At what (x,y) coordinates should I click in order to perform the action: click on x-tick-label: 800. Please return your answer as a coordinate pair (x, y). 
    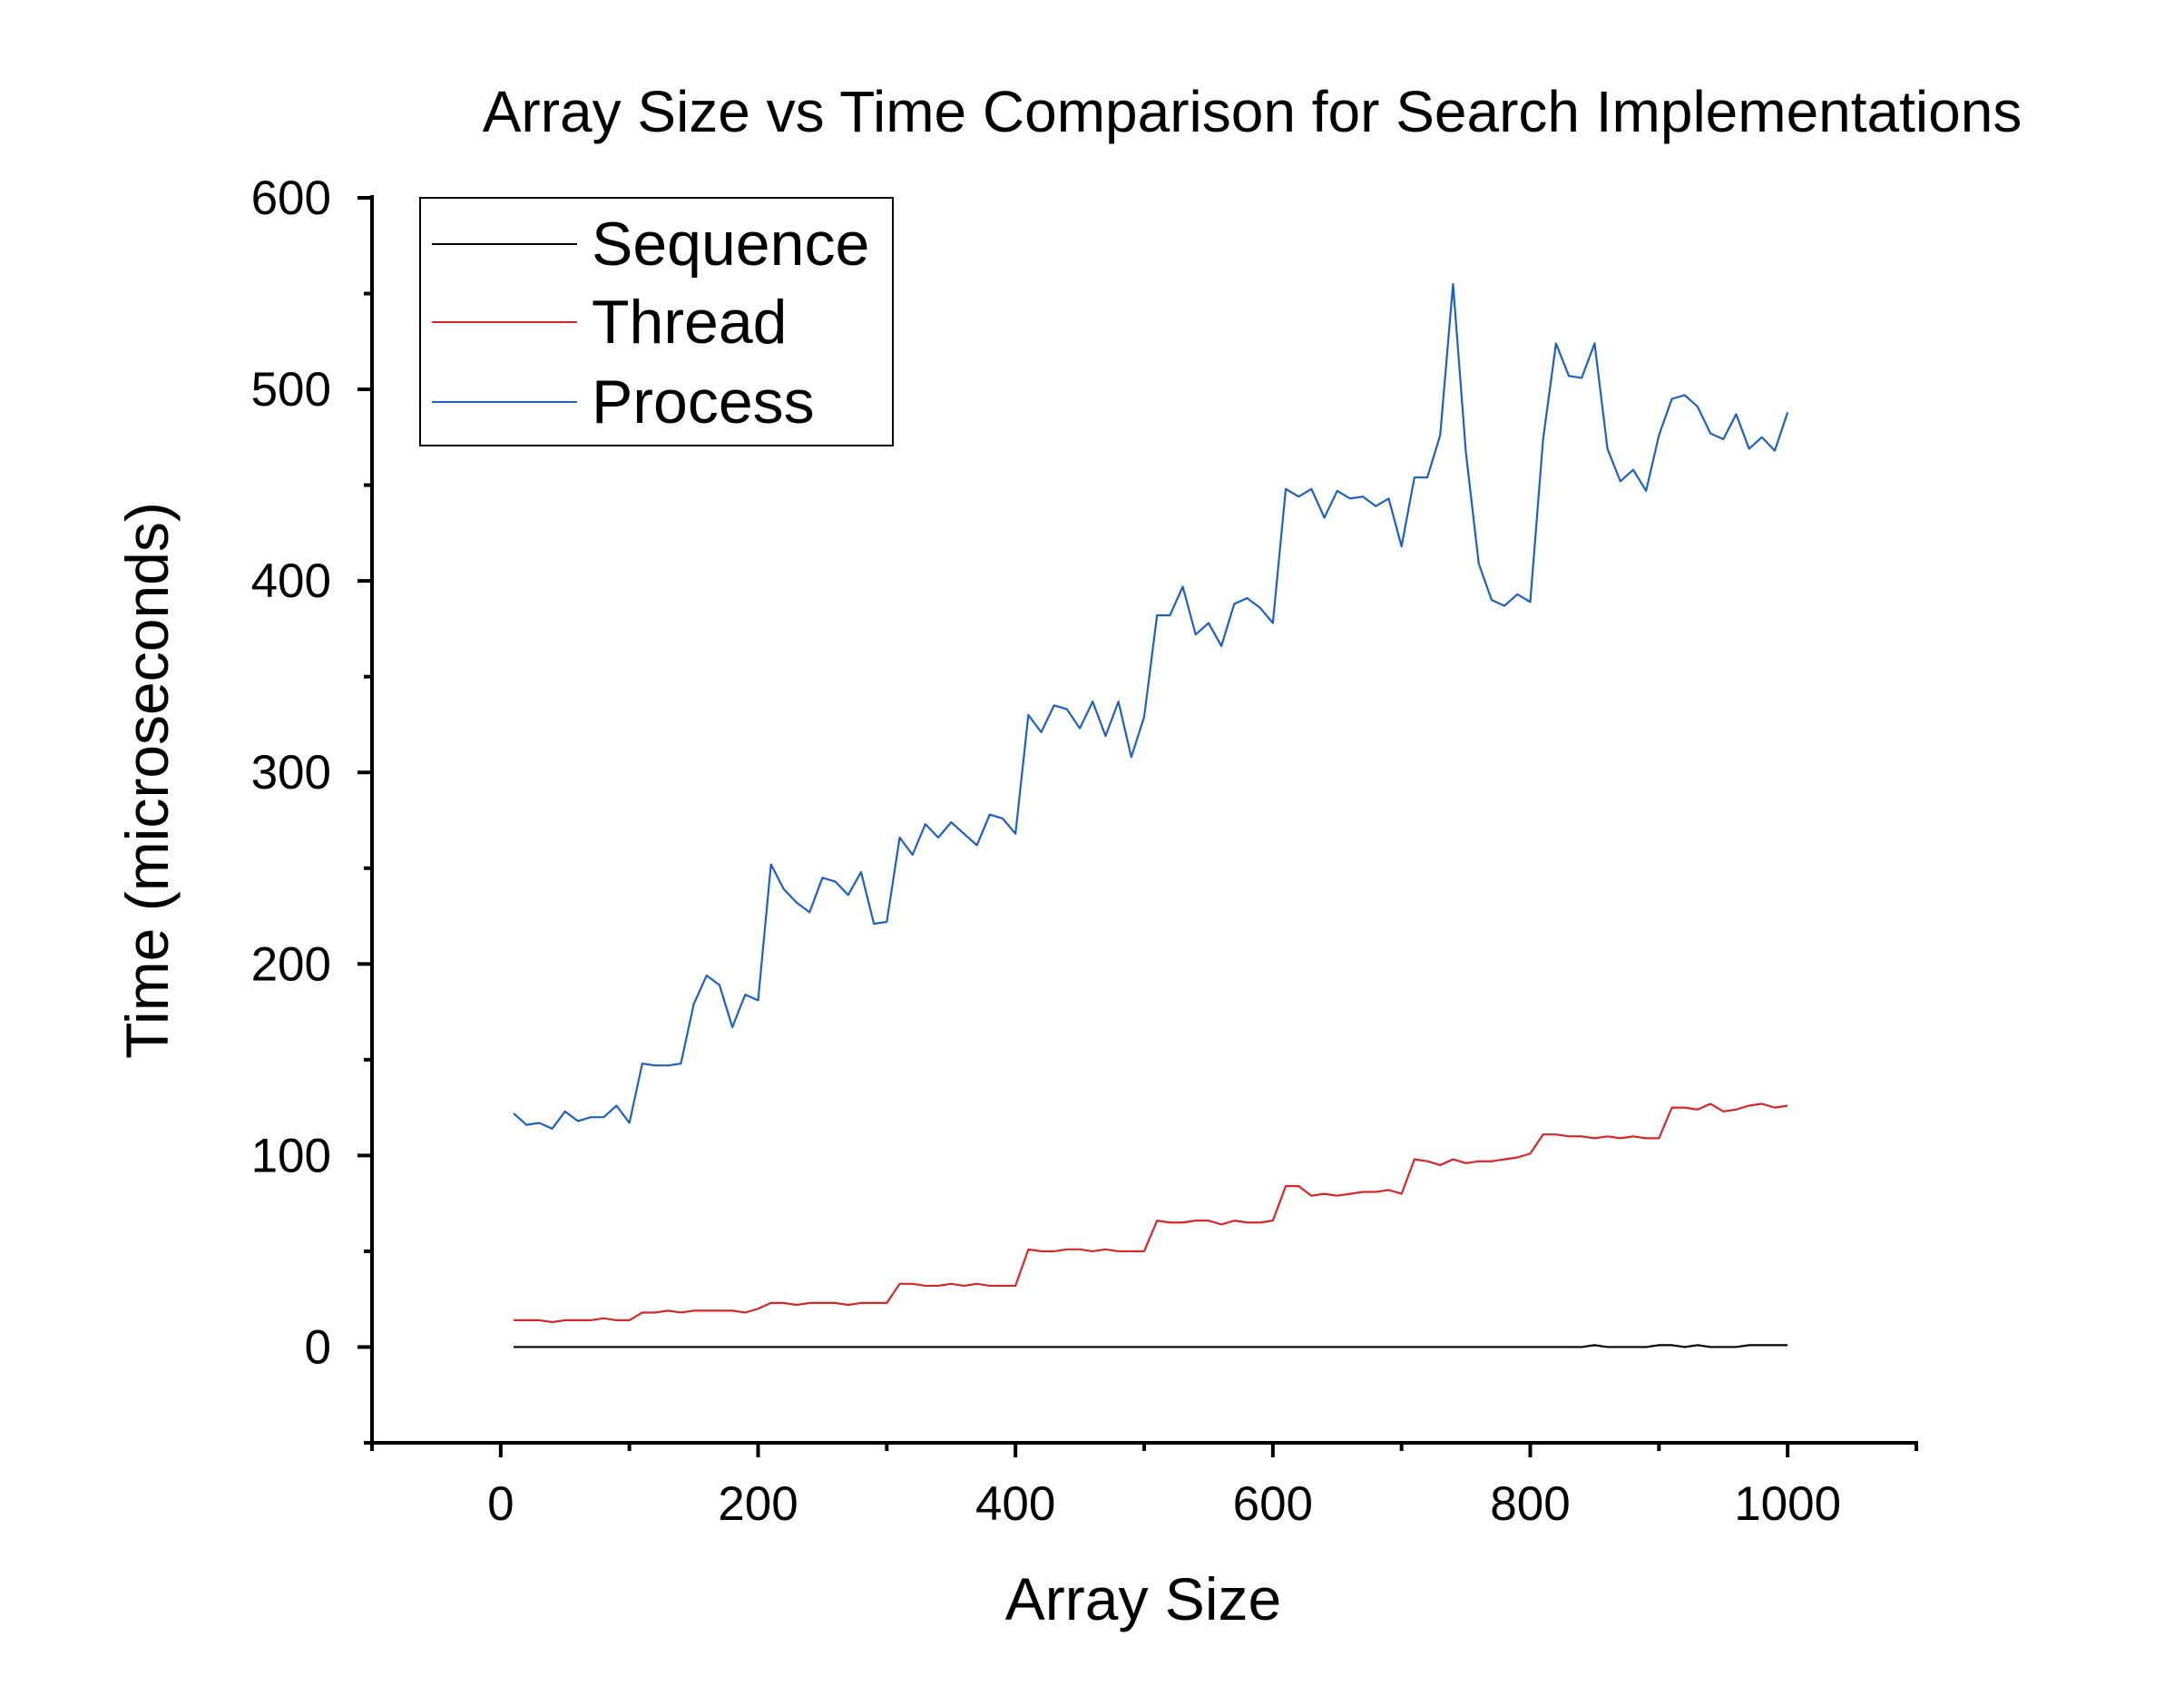
    Looking at the image, I should click on (1530, 1504).